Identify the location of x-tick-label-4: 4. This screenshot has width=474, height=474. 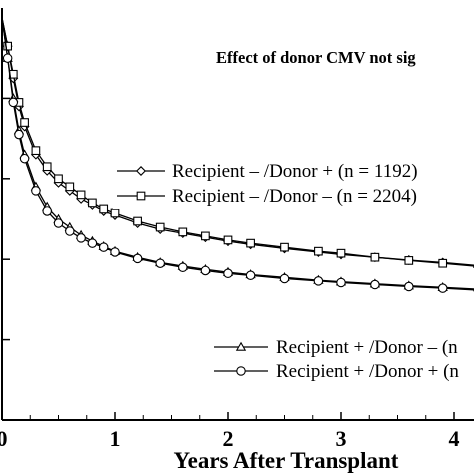
(454, 438).